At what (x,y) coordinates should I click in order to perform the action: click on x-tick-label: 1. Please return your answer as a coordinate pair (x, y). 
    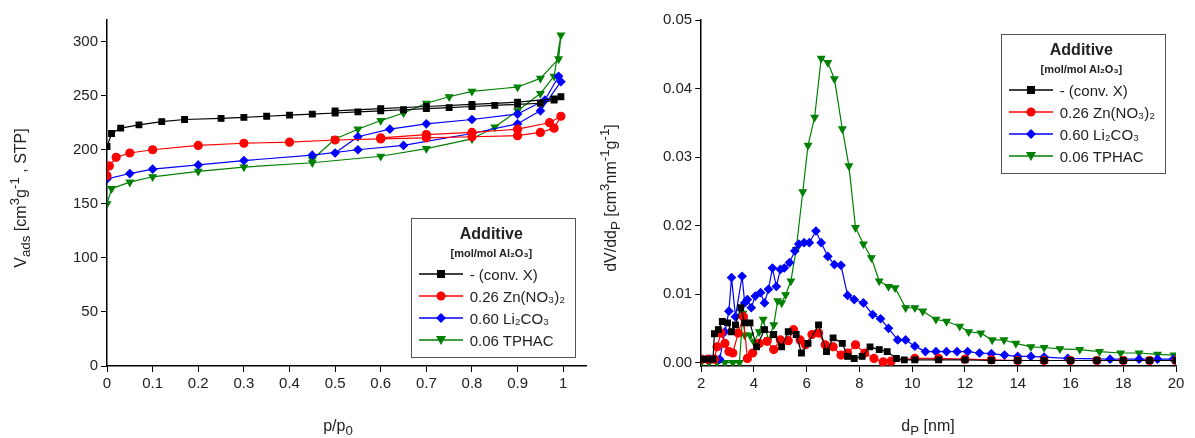
    Looking at the image, I should click on (563, 383).